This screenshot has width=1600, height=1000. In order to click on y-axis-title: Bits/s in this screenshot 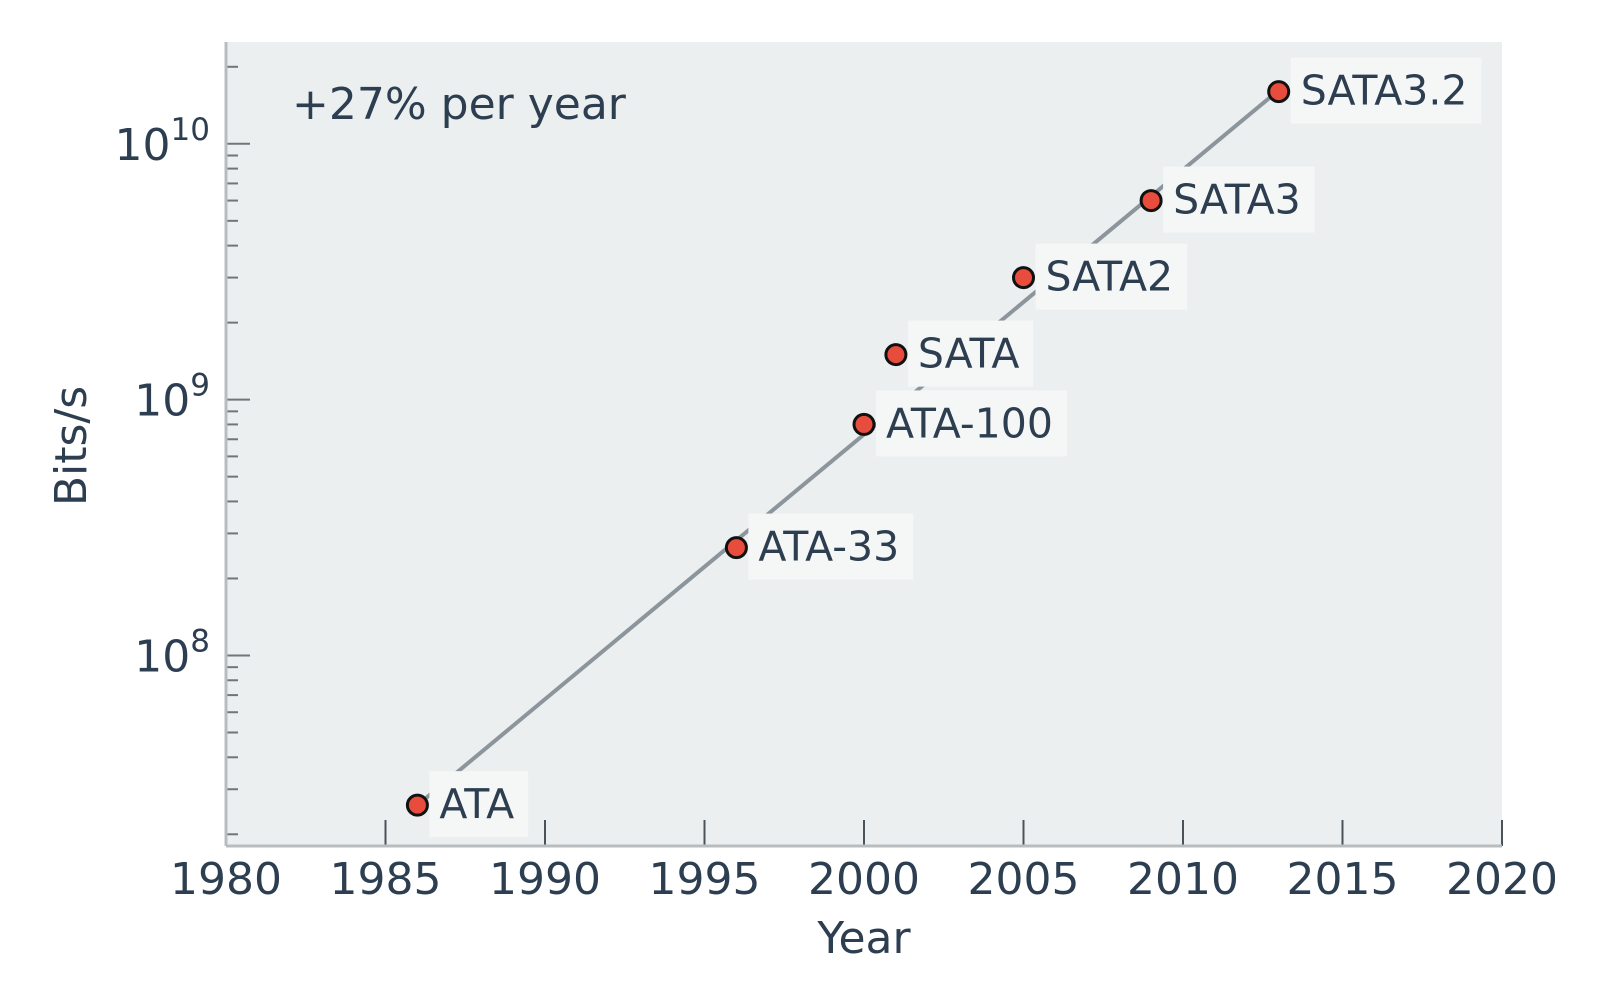, I will do `click(71, 446)`.